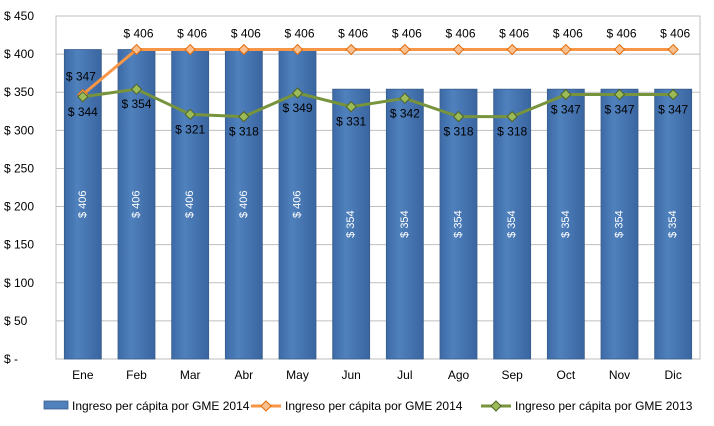 Image resolution: width=714 pixels, height=426 pixels. I want to click on y-tick-label: $ -, so click(11, 359).